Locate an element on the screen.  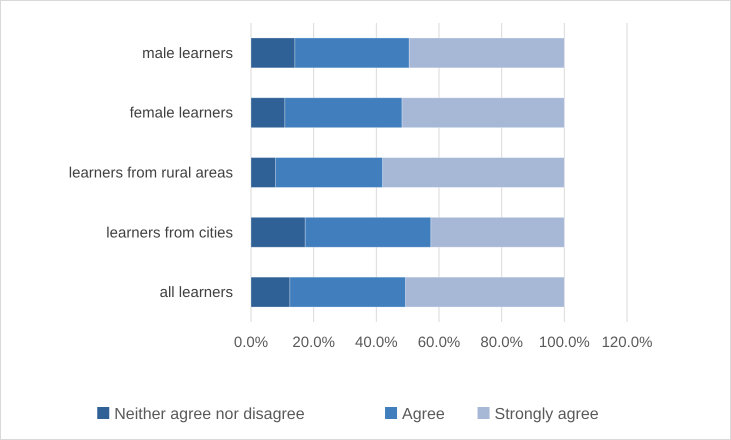
y-tick-label: all learners is located at coordinates (196, 293).